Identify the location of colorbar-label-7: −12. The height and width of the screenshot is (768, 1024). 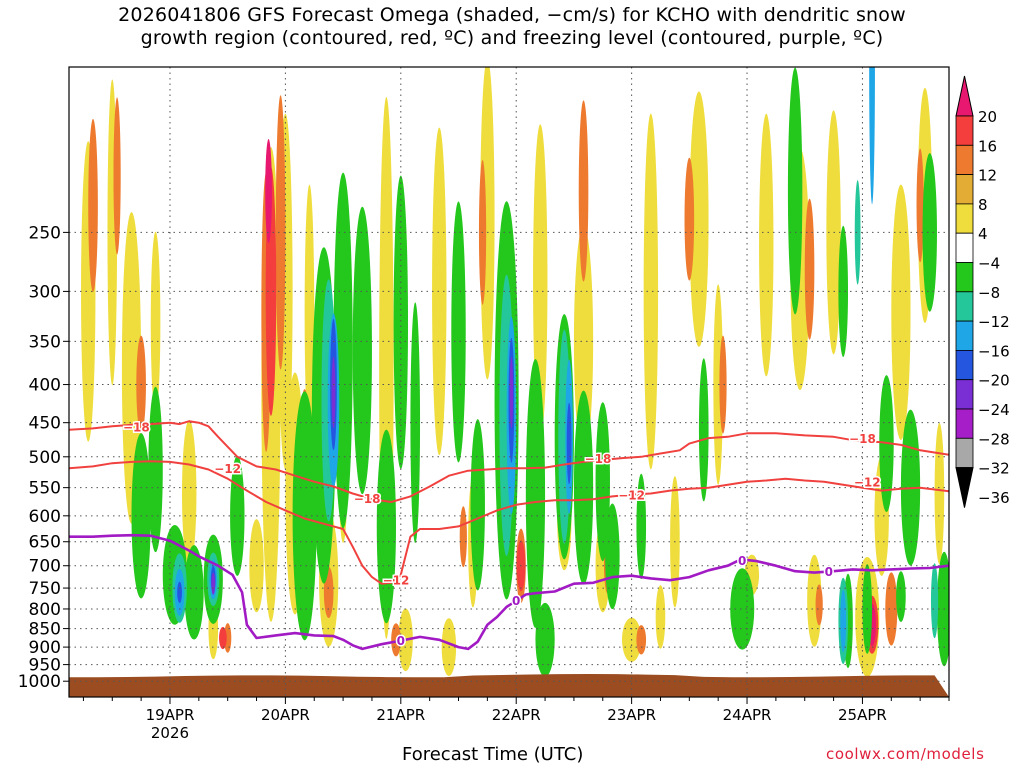
(994, 322).